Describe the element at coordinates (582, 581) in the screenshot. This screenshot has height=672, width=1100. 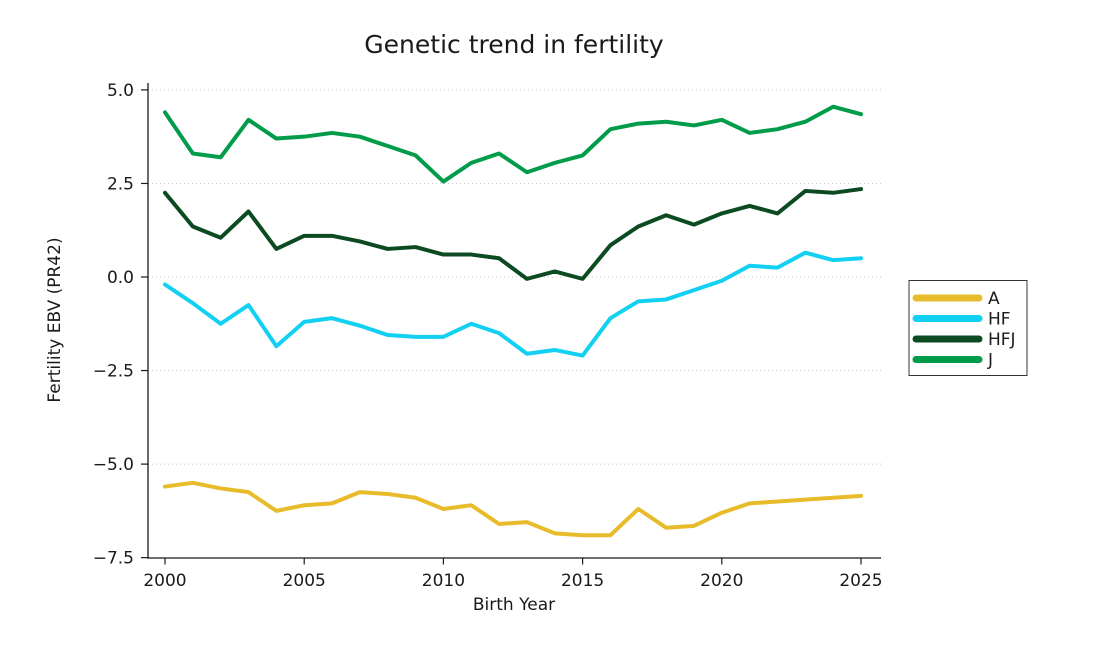
I see `x-tick-label: 2015` at that location.